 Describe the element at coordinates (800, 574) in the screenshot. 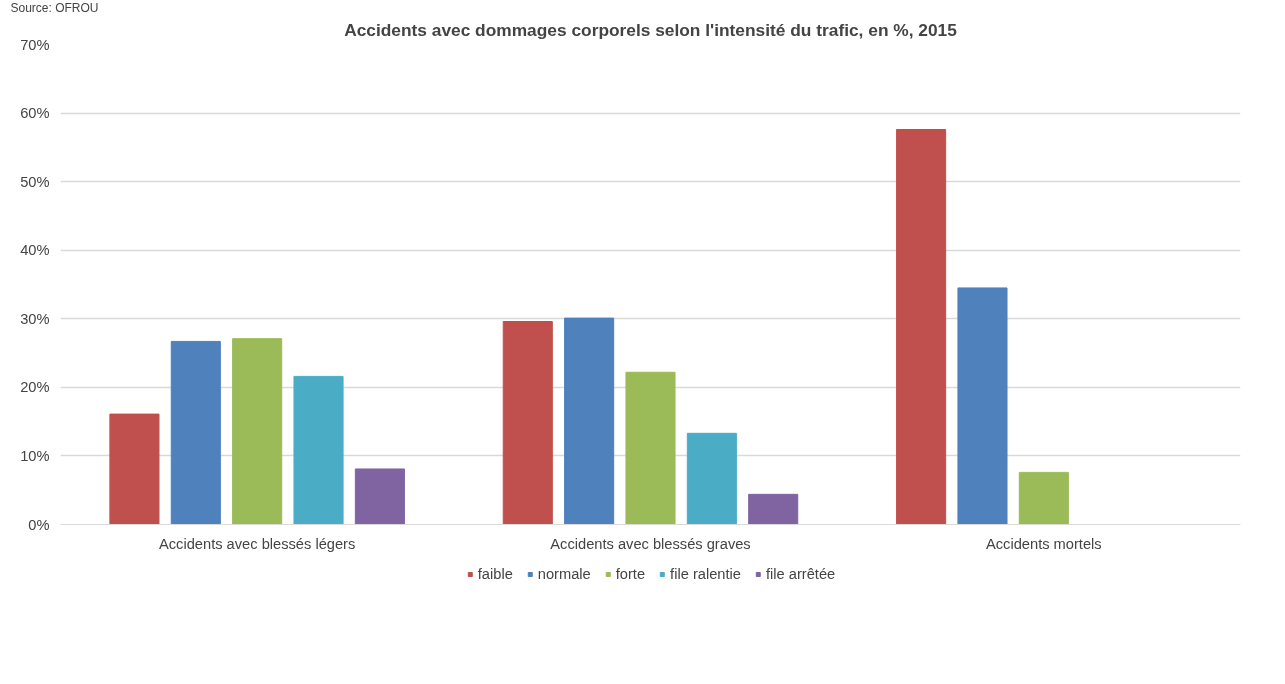

I see `legend-label: file arrêtée` at that location.